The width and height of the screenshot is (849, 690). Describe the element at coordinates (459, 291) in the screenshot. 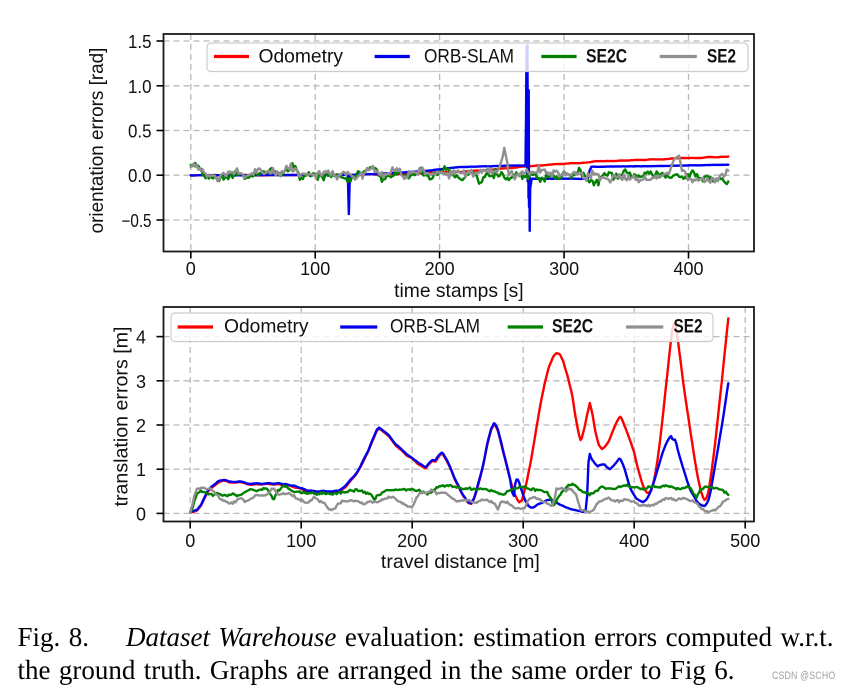

I see `svg-text: time stamps [s]` at that location.